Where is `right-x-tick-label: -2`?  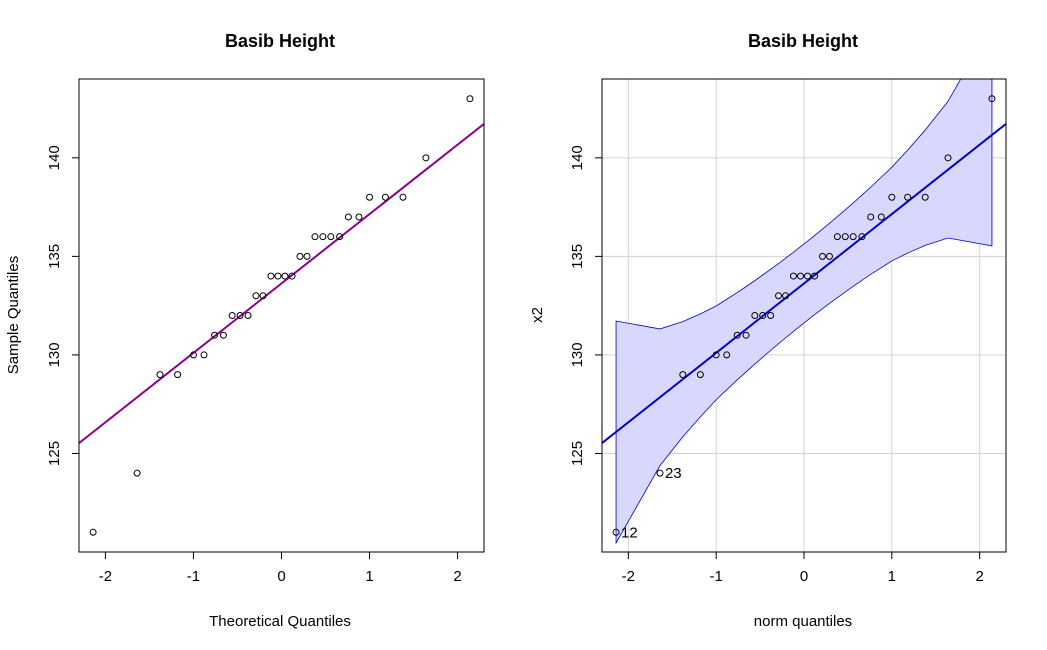 right-x-tick-label: -2 is located at coordinates (628, 576).